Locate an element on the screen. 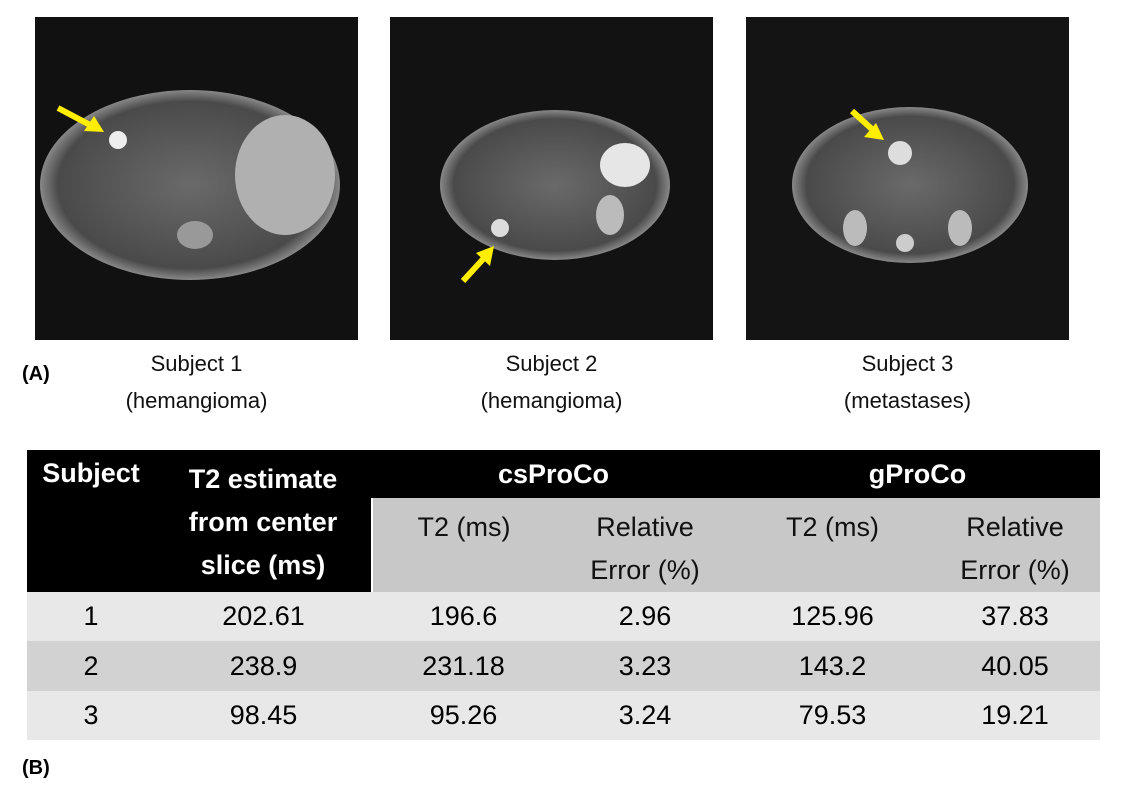 This screenshot has width=1132, height=812. table-cell: 238.9 is located at coordinates (263, 666).